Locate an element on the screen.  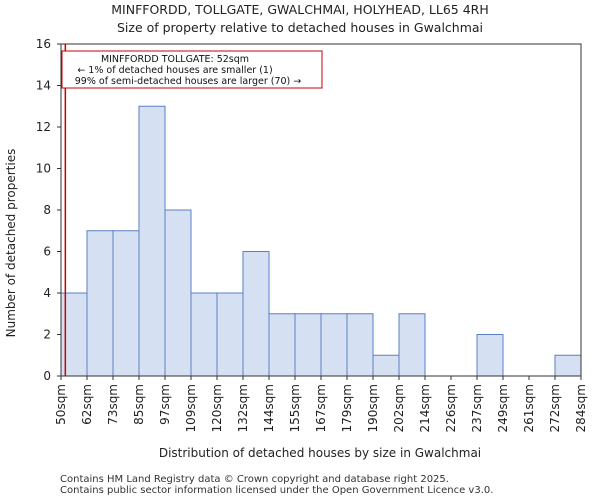
x-tick-label-13: 202sqm is located at coordinates (399, 408).